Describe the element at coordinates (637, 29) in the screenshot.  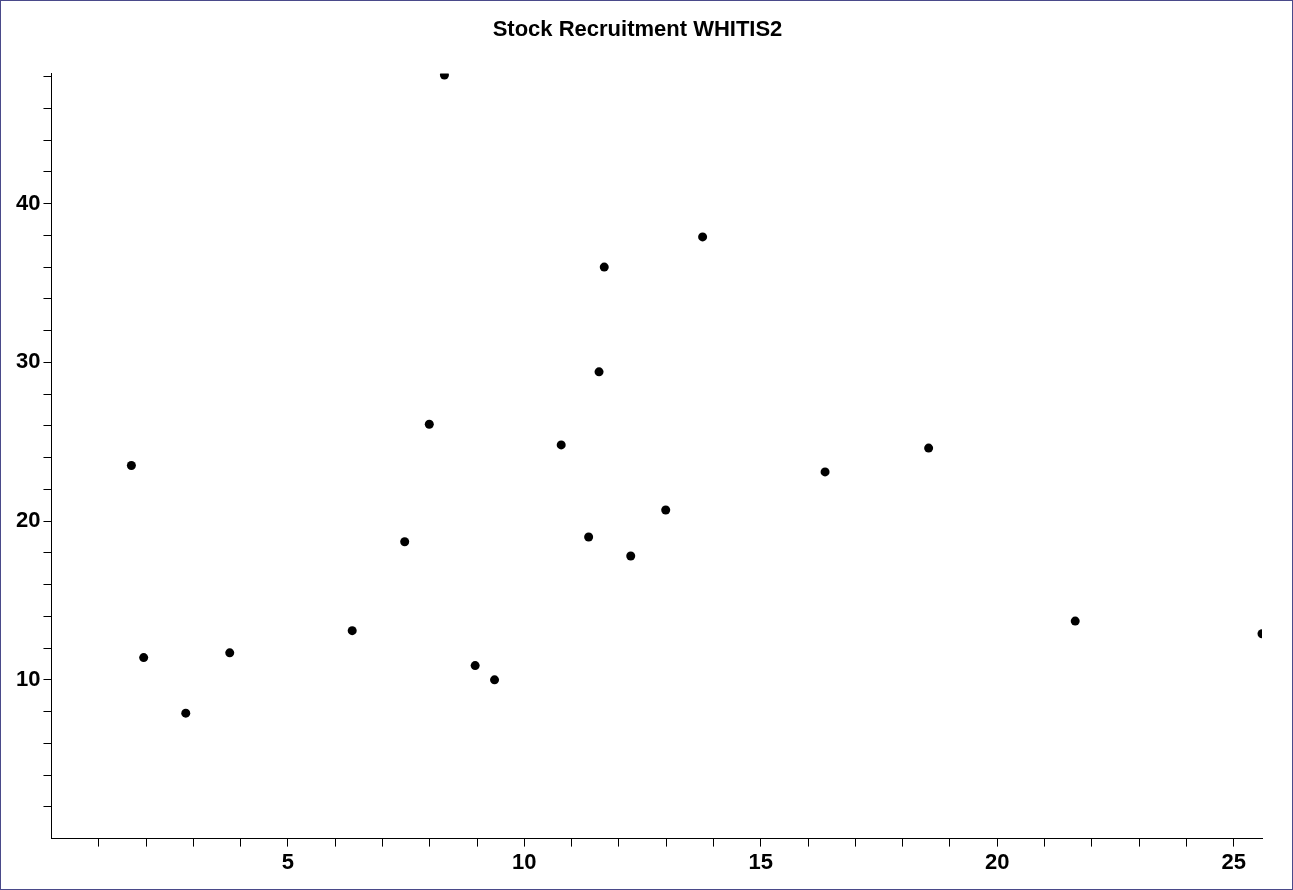
I see `chart-title: Stock Recruitment WHITIS2` at that location.